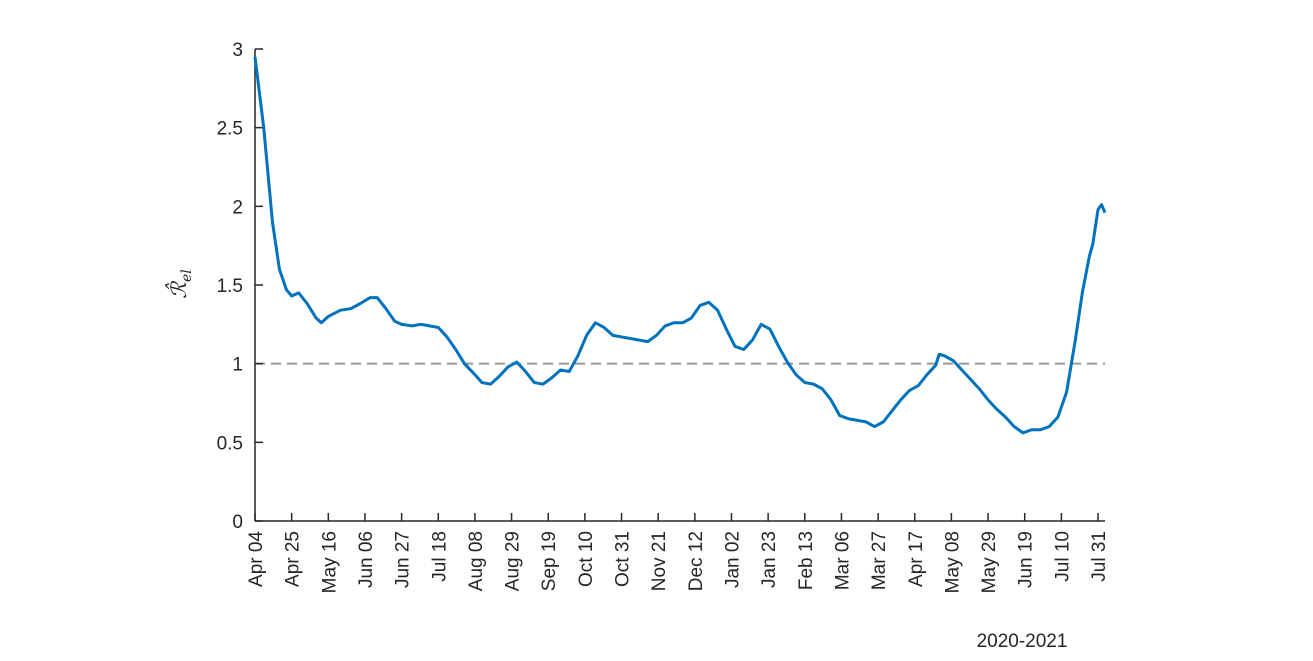  What do you see at coordinates (513, 561) in the screenshot?
I see `x-tick-label: Aug 29` at bounding box center [513, 561].